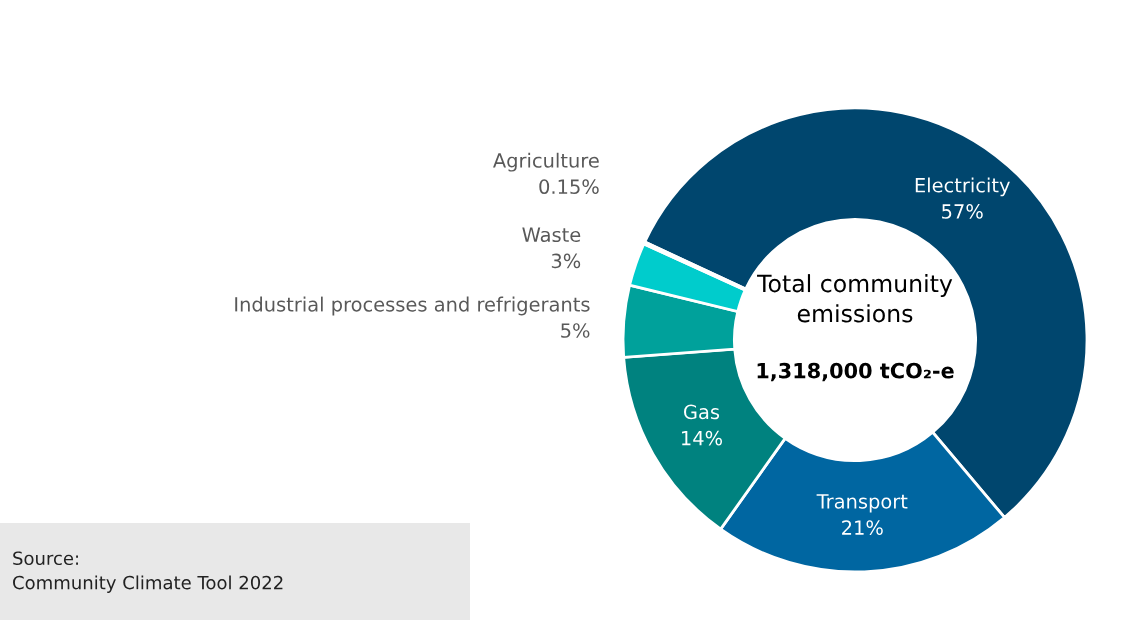  I want to click on text: Total community emissions, so click(855, 298).